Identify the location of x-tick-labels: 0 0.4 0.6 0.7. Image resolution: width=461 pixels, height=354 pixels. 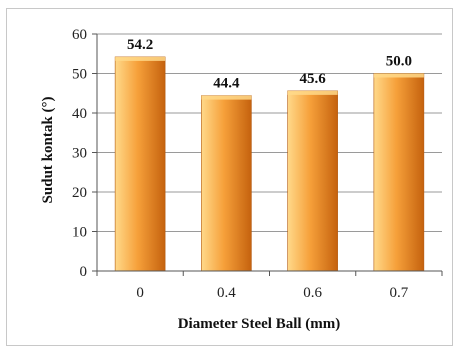
(272, 293).